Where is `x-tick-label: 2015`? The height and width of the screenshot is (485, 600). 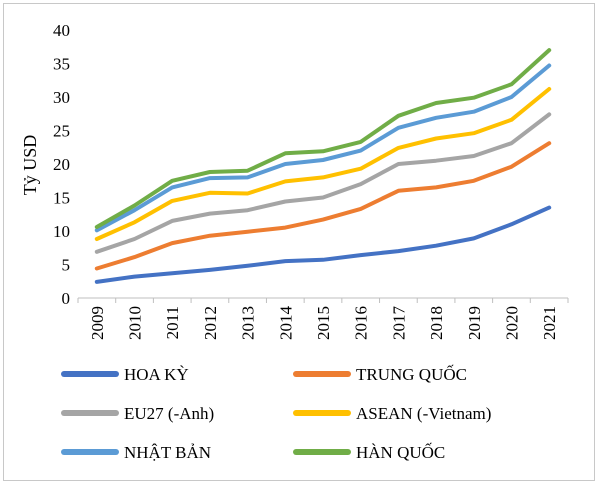
x-tick-label: 2015 is located at coordinates (323, 323).